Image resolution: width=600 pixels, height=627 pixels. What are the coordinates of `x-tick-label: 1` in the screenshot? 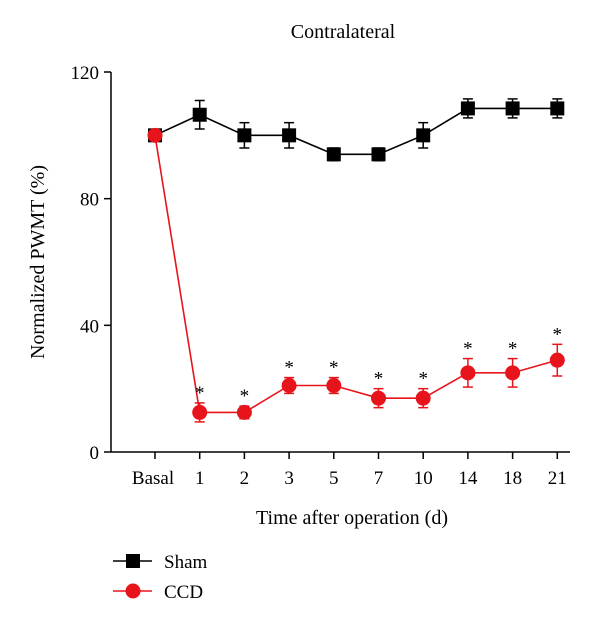 It's located at (200, 478).